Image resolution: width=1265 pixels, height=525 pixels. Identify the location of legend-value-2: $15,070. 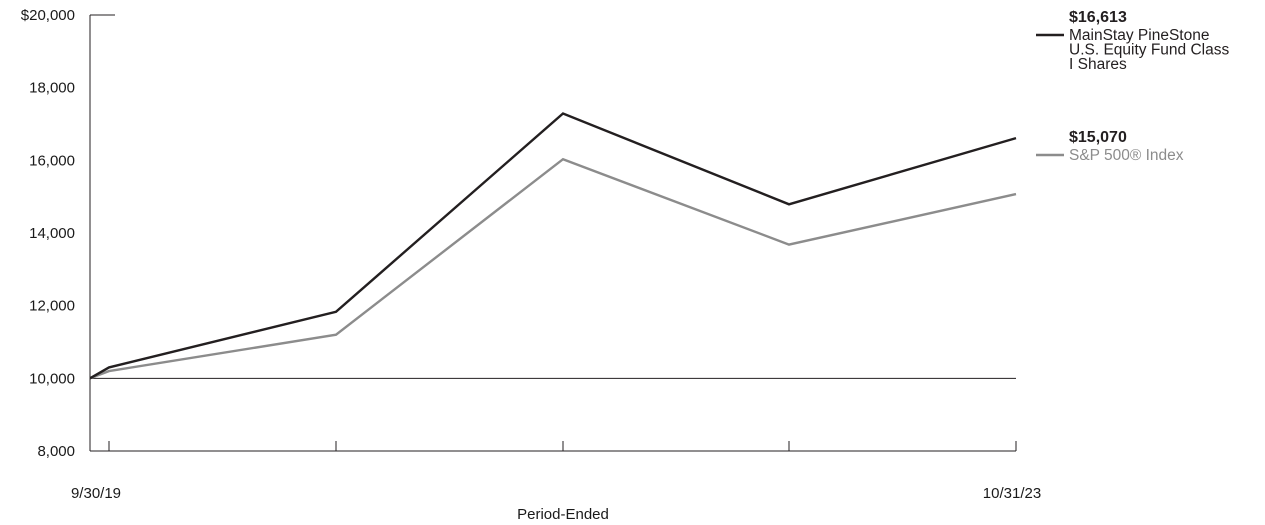
(1098, 137).